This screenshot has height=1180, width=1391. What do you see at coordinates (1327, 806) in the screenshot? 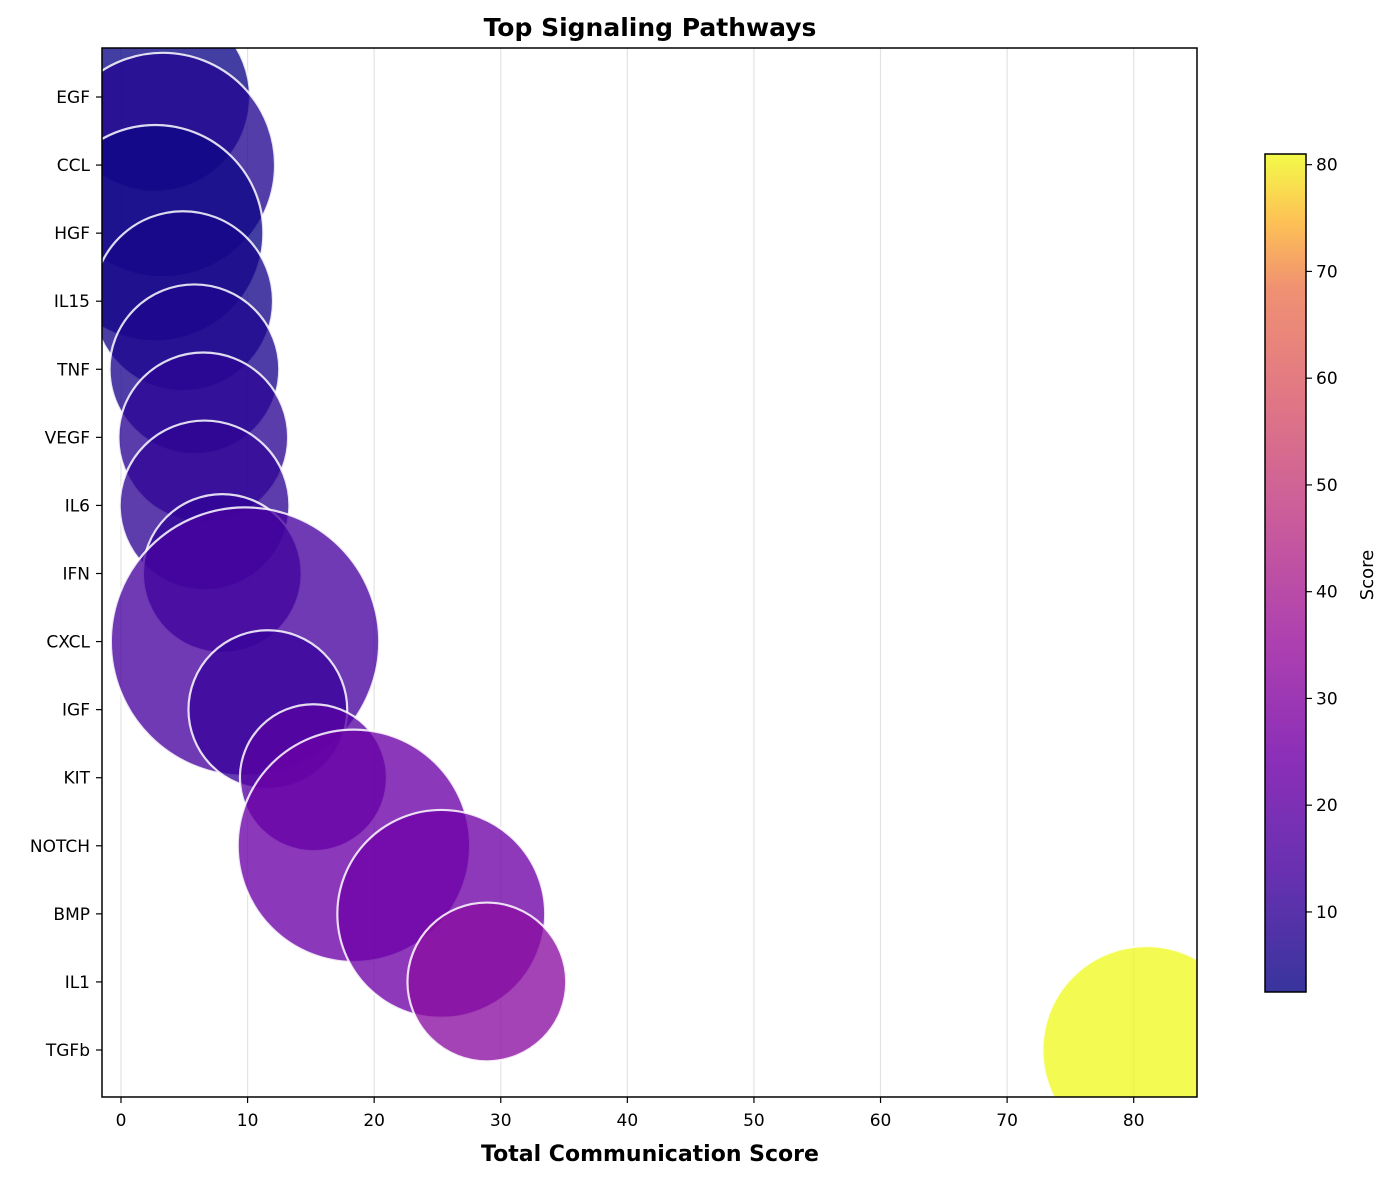
I see `colorbar-tick-label: 20` at bounding box center [1327, 806].